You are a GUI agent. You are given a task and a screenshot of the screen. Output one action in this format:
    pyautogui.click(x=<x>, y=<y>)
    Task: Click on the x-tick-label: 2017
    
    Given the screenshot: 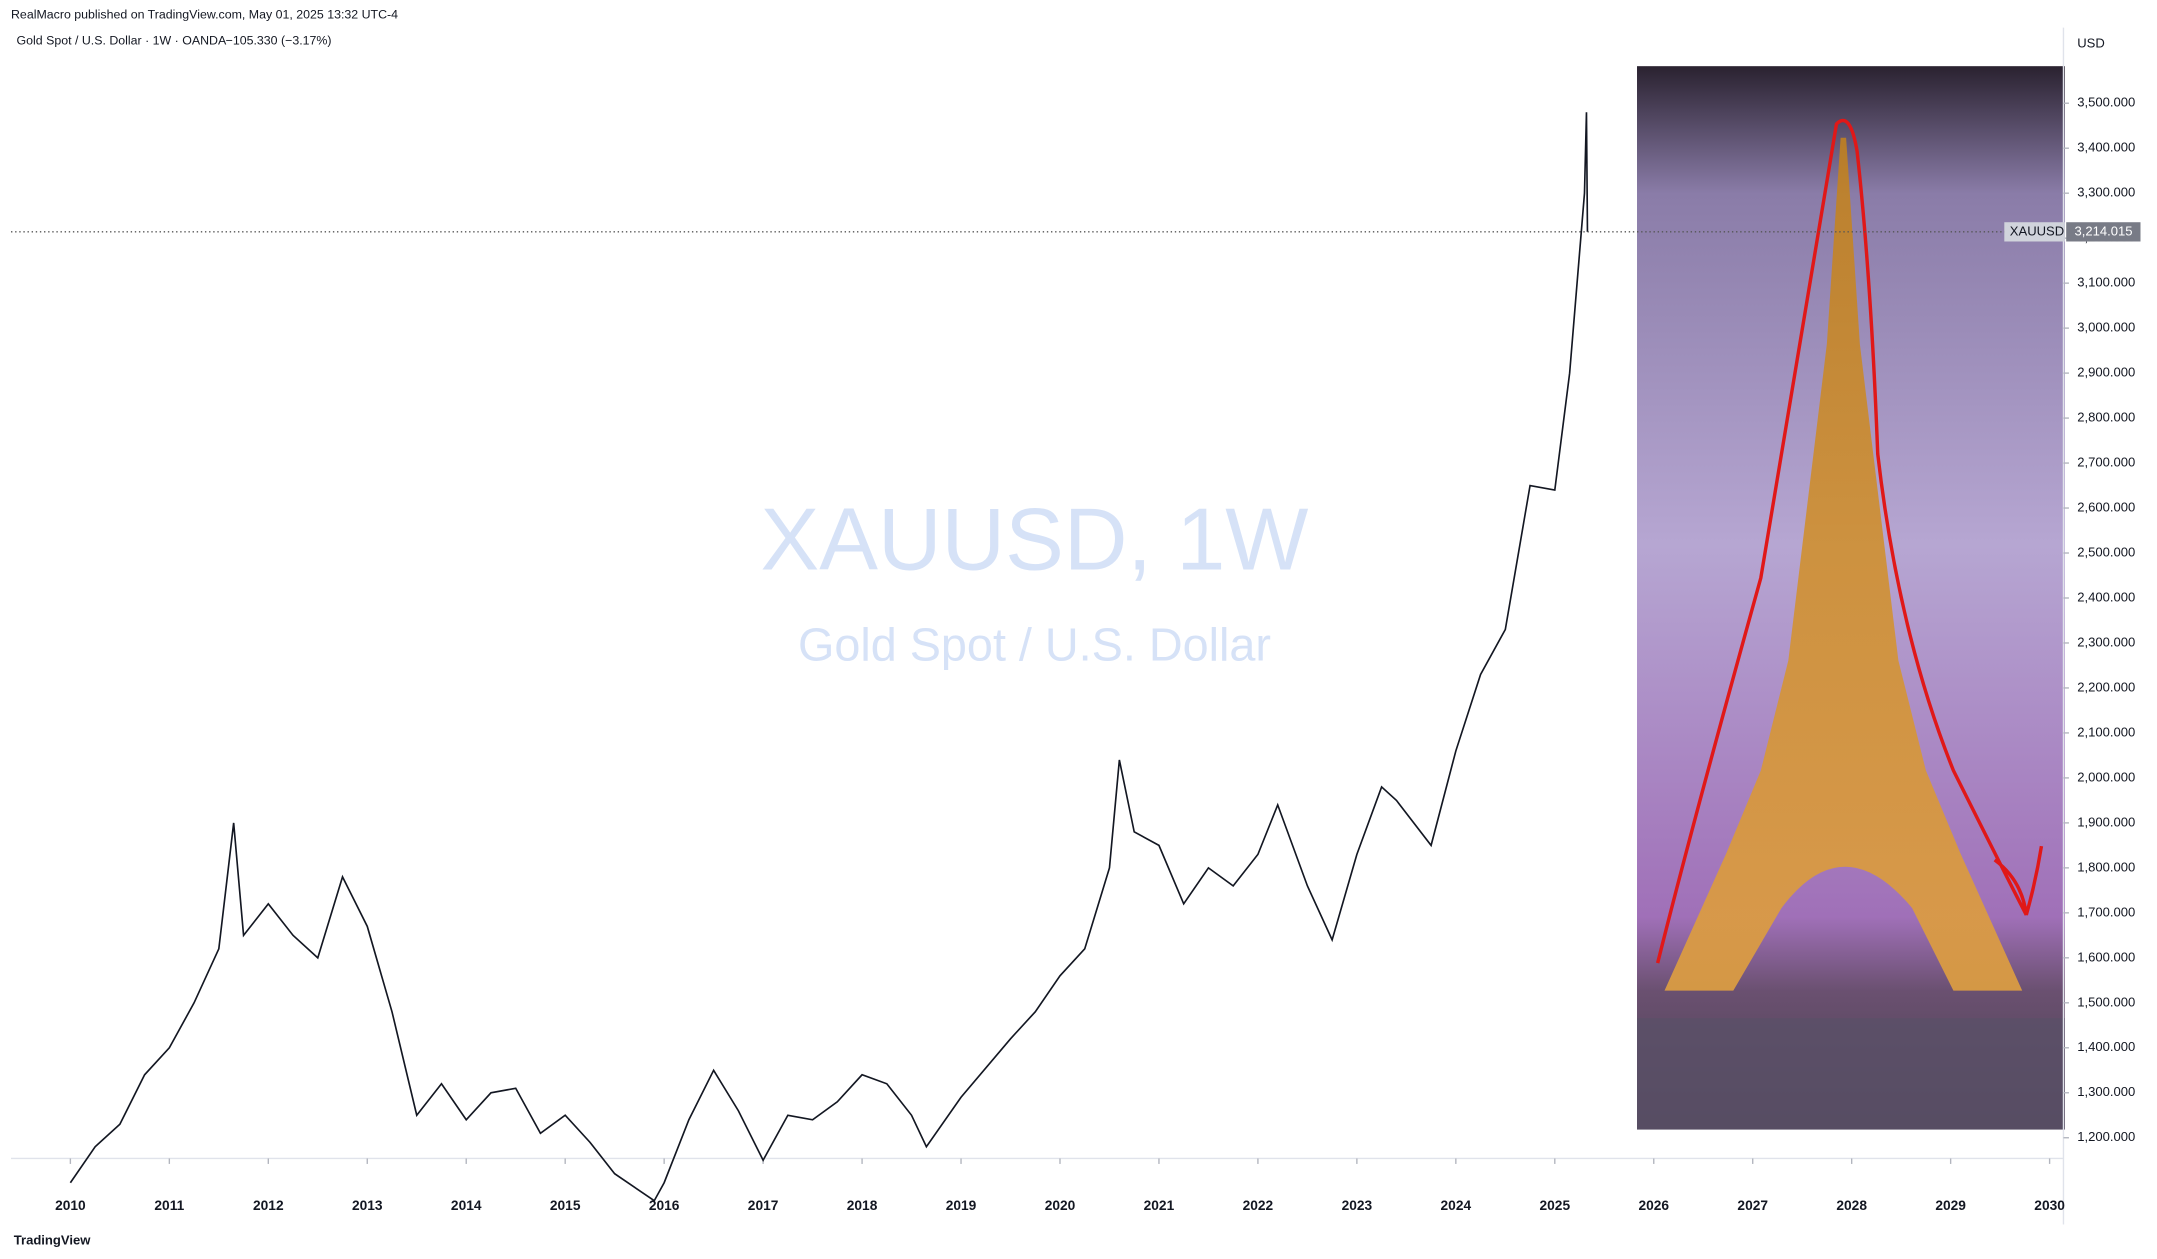 What is the action you would take?
    pyautogui.click(x=763, y=1205)
    